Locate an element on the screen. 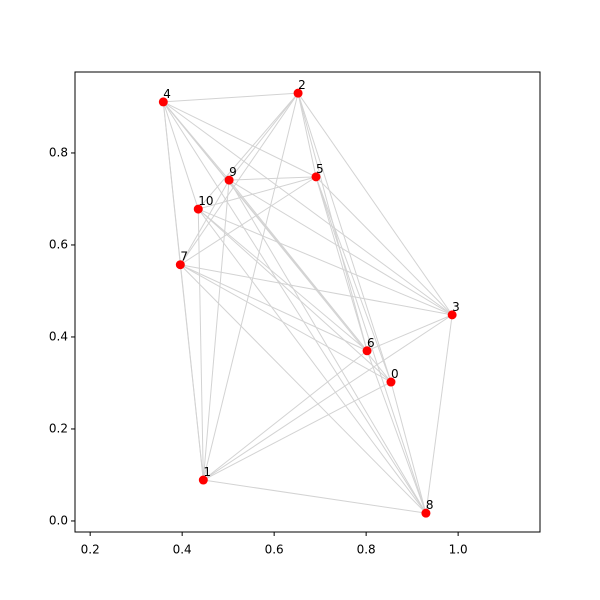 This screenshot has width=600, height=600. node-label: 10 is located at coordinates (205, 201).